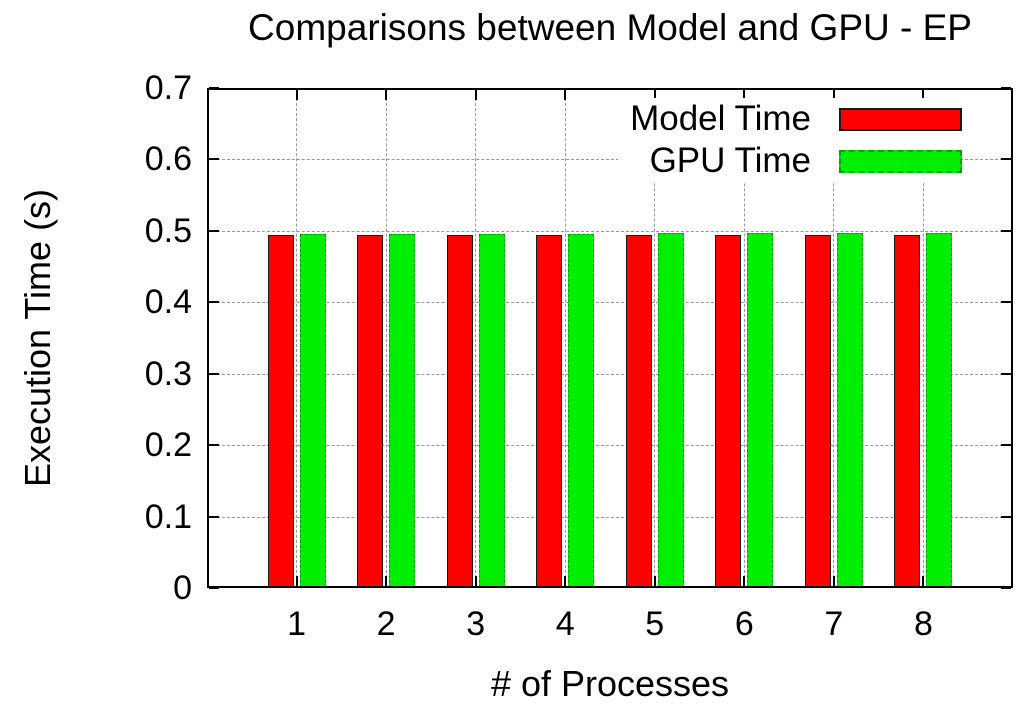 The height and width of the screenshot is (722, 1024). I want to click on x-axis-title: # of Processes, so click(610, 683).